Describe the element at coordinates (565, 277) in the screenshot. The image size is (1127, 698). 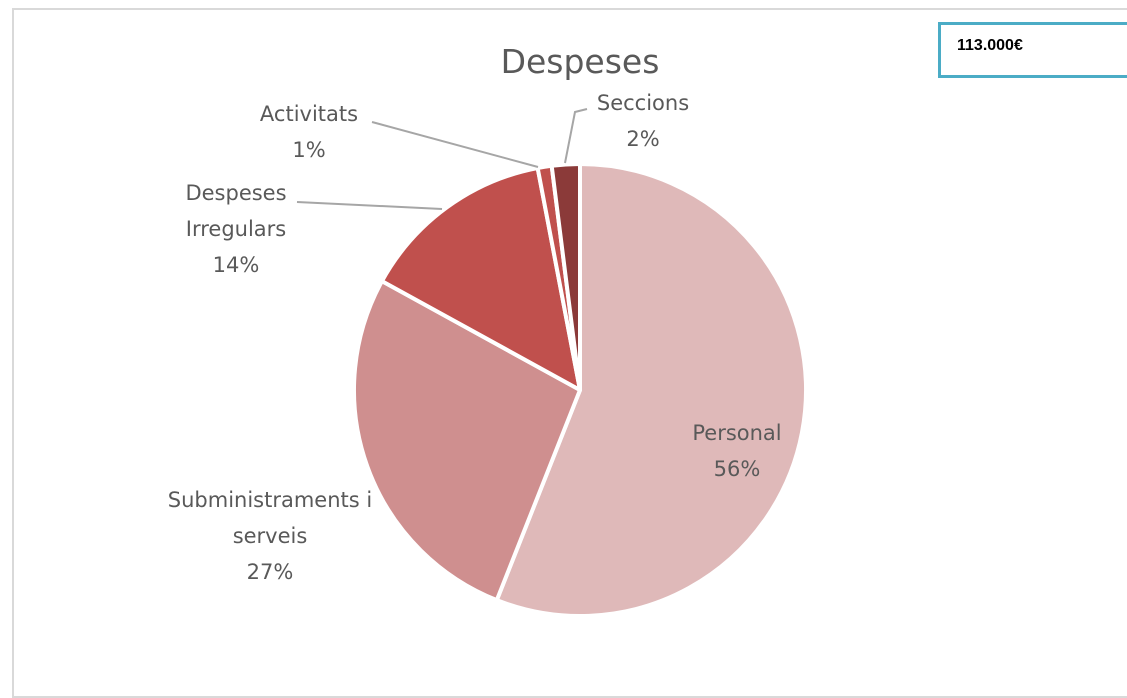
I see `pie-slice-seccions` at that location.